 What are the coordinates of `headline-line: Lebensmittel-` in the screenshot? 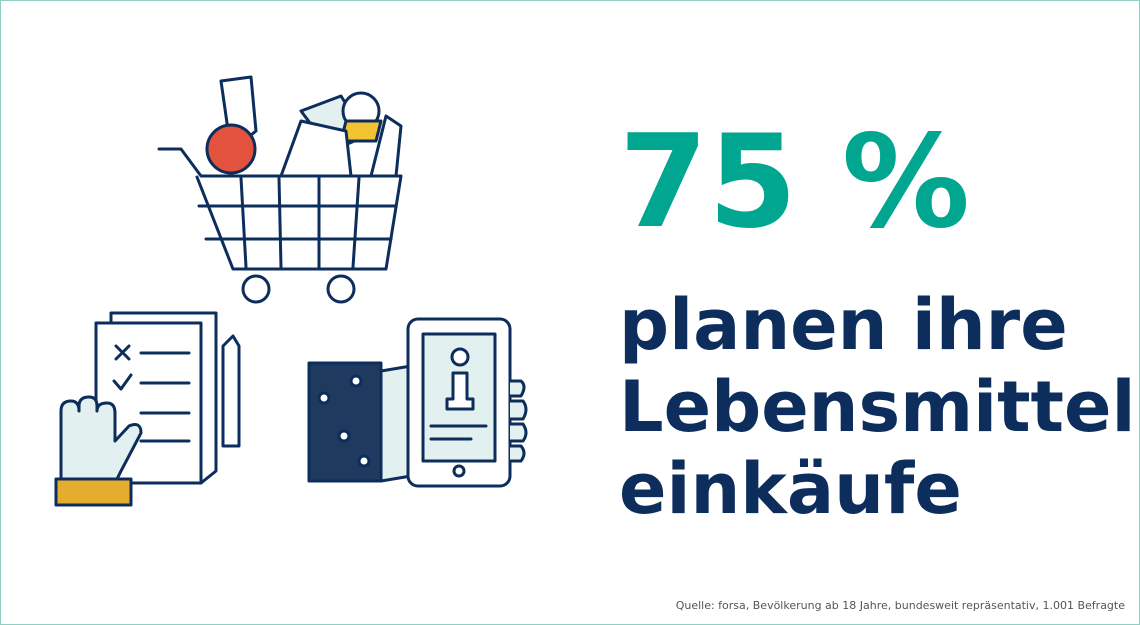 It's located at (879, 407).